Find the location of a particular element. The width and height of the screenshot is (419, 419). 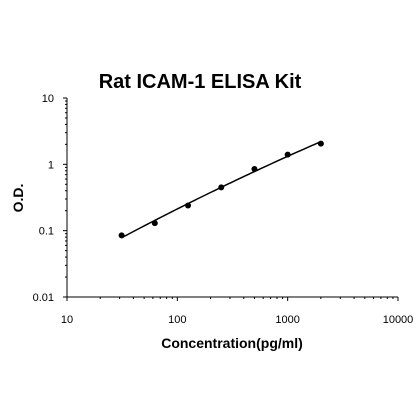

y-tick-label: 10 is located at coordinates (48, 99).